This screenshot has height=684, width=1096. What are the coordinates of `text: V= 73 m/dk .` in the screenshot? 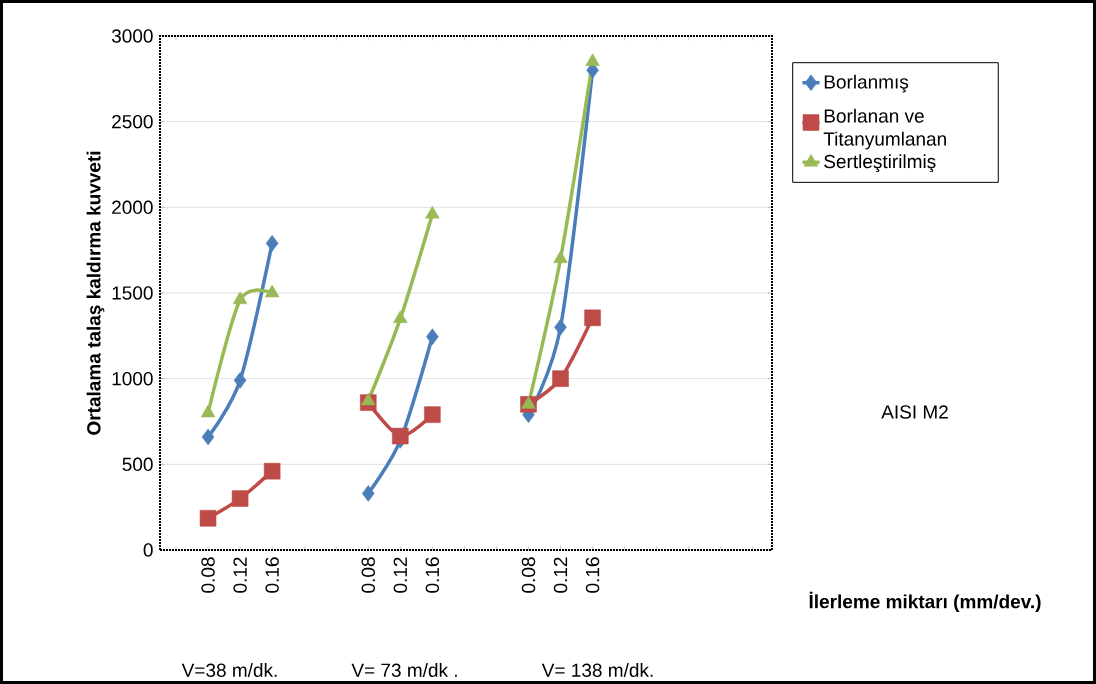 It's located at (404, 670).